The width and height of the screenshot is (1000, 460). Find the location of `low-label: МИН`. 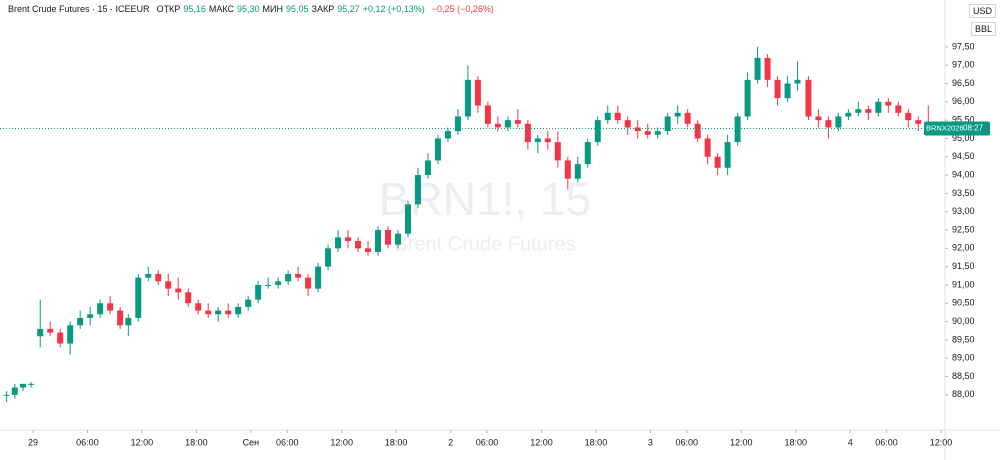

low-label: МИН is located at coordinates (272, 9).